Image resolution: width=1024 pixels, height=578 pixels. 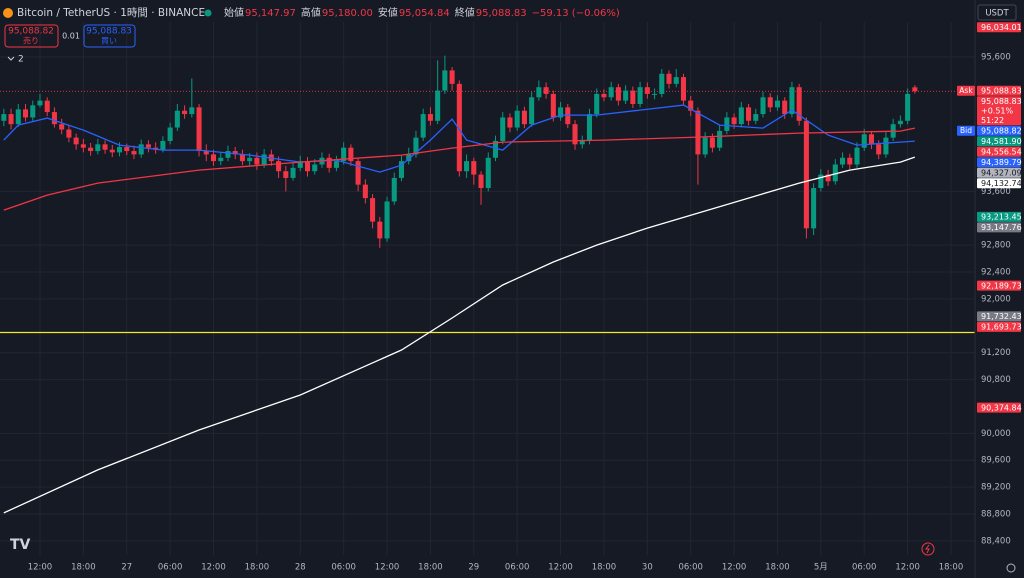 I want to click on buy-price: 95,088.83, so click(x=109, y=32).